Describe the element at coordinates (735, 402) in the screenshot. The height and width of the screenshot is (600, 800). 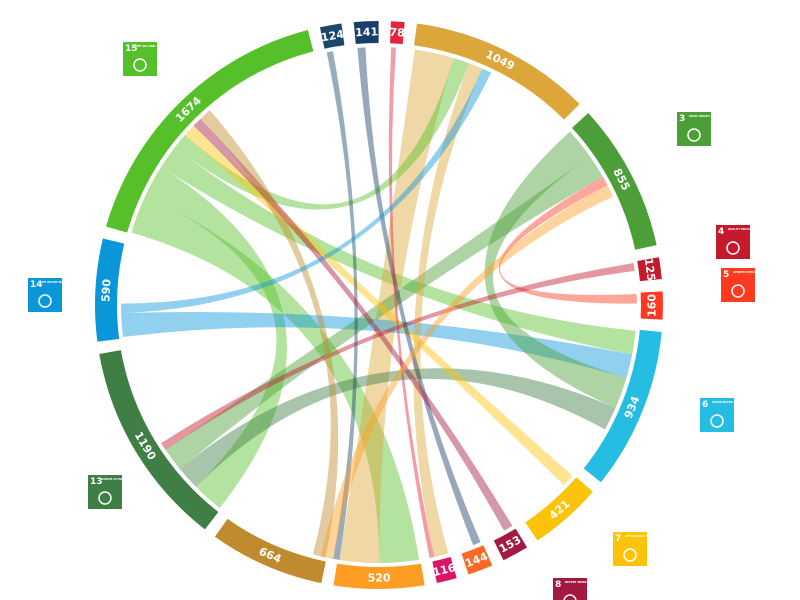
I see `icon-label: CLEAN WATER AND SANITATION` at that location.